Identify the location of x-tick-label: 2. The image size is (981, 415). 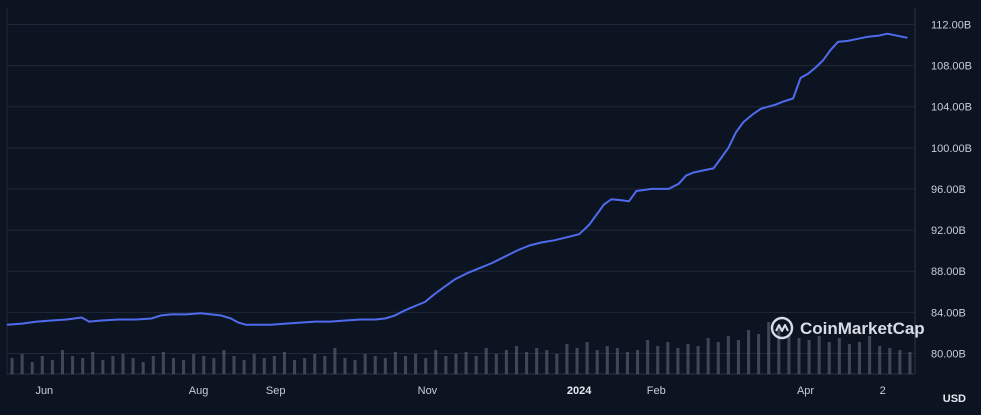
(883, 391).